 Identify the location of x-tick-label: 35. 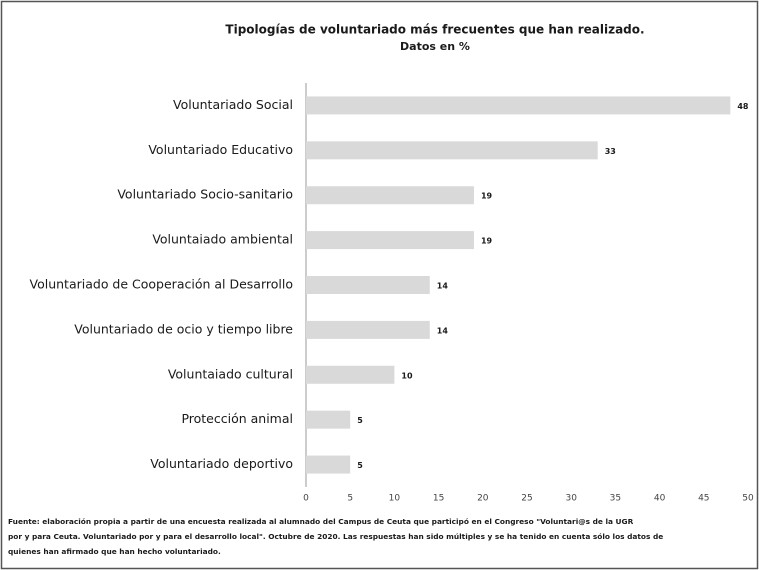
(615, 499).